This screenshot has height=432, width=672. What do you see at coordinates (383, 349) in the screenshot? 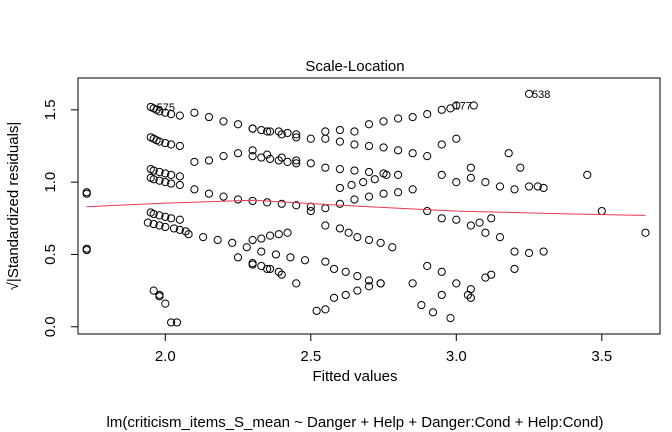
I see `x-axis: 2.0 2.5 3.0 3.5` at bounding box center [383, 349].